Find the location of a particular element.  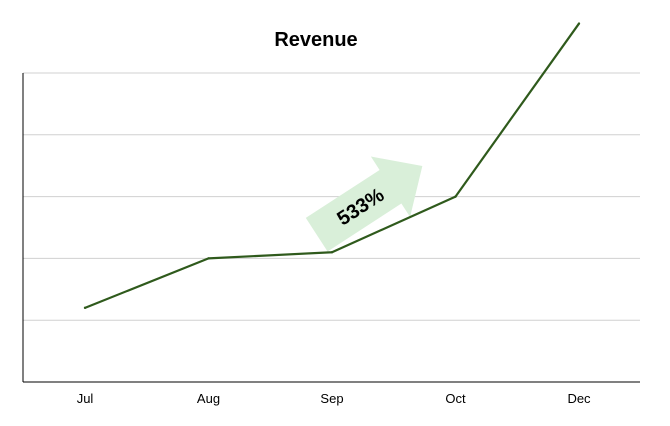

x-tick-label: Oct is located at coordinates (455, 398).